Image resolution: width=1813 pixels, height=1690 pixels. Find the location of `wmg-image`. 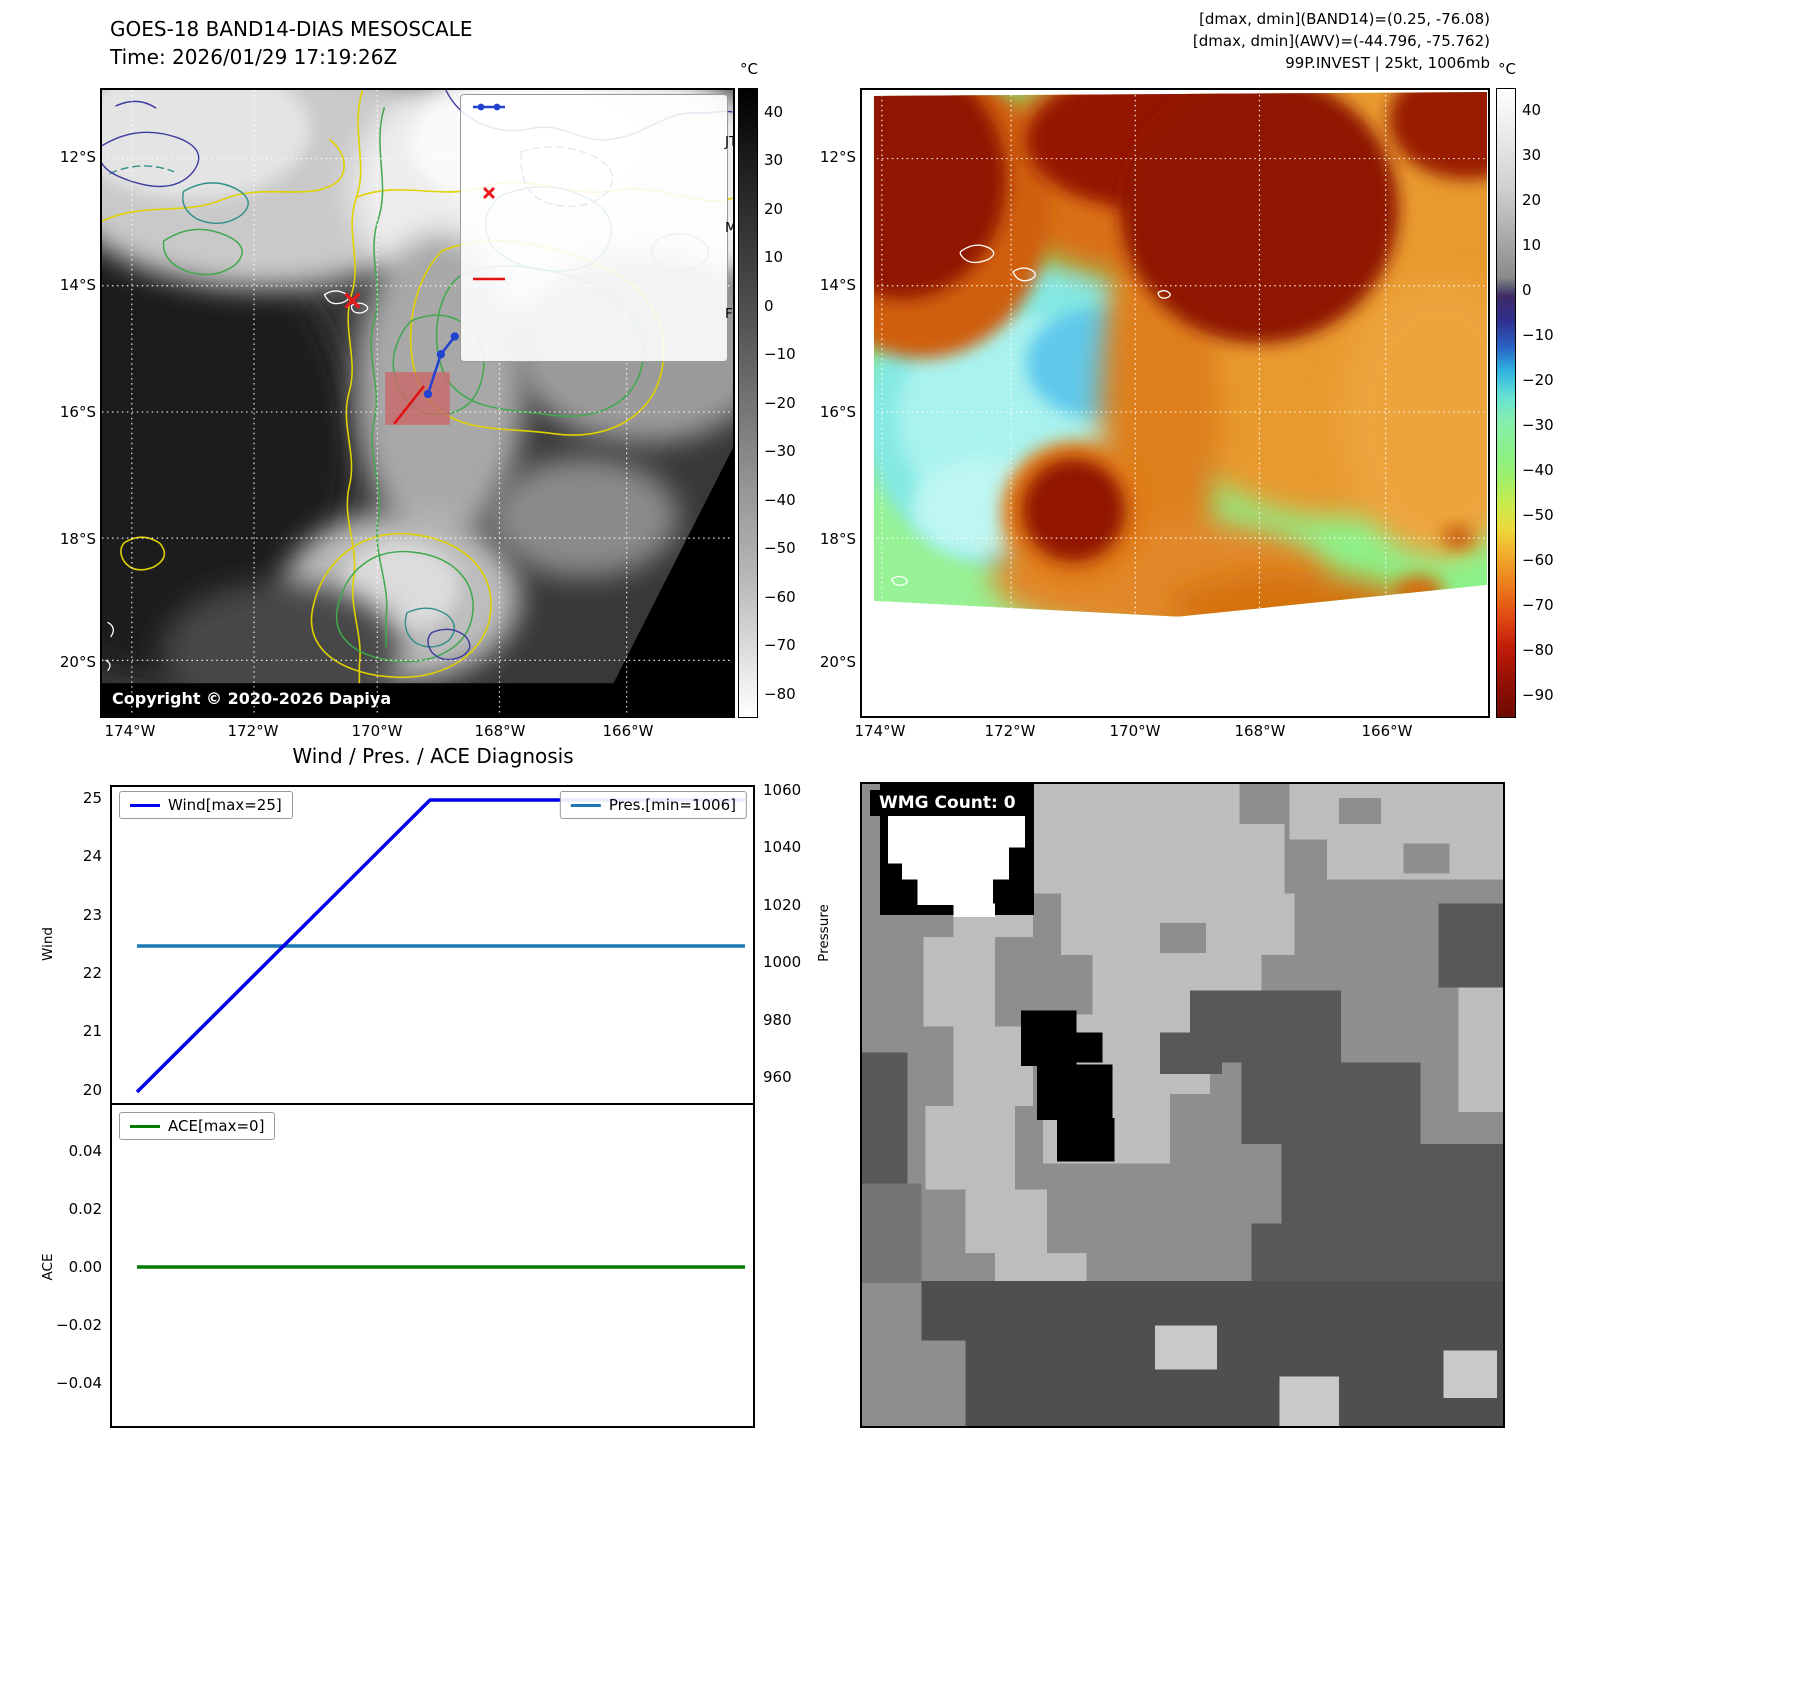

wmg-image is located at coordinates (1182, 1105).